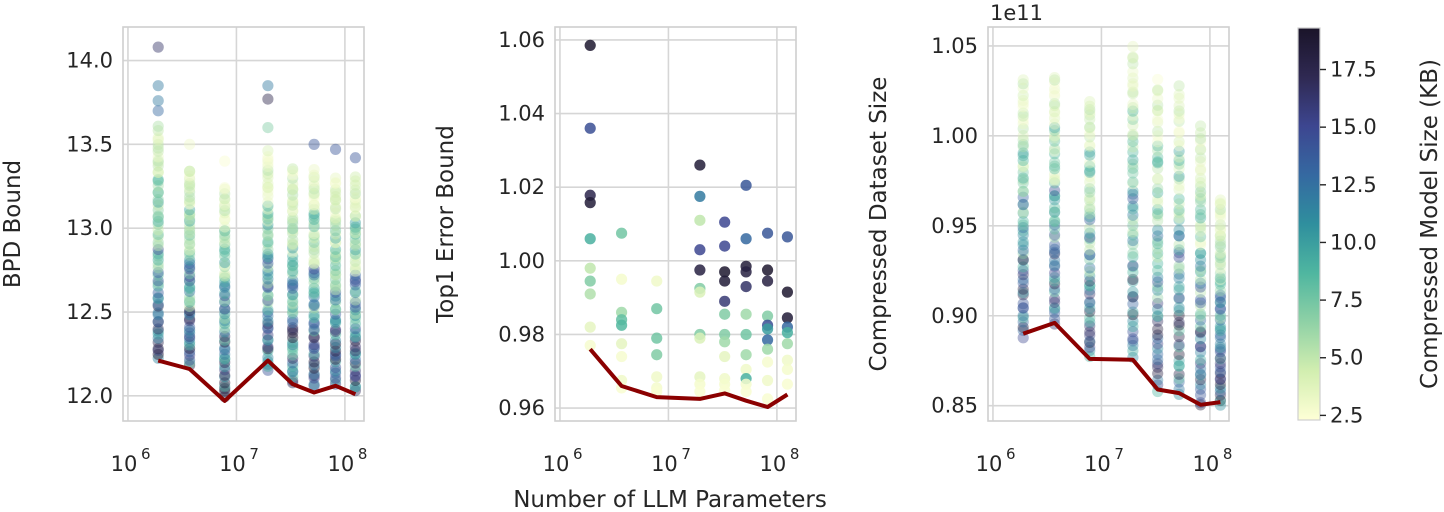 The width and height of the screenshot is (1444, 512). Describe the element at coordinates (1097, 464) in the screenshot. I see `x-tick-label: 10` at that location.